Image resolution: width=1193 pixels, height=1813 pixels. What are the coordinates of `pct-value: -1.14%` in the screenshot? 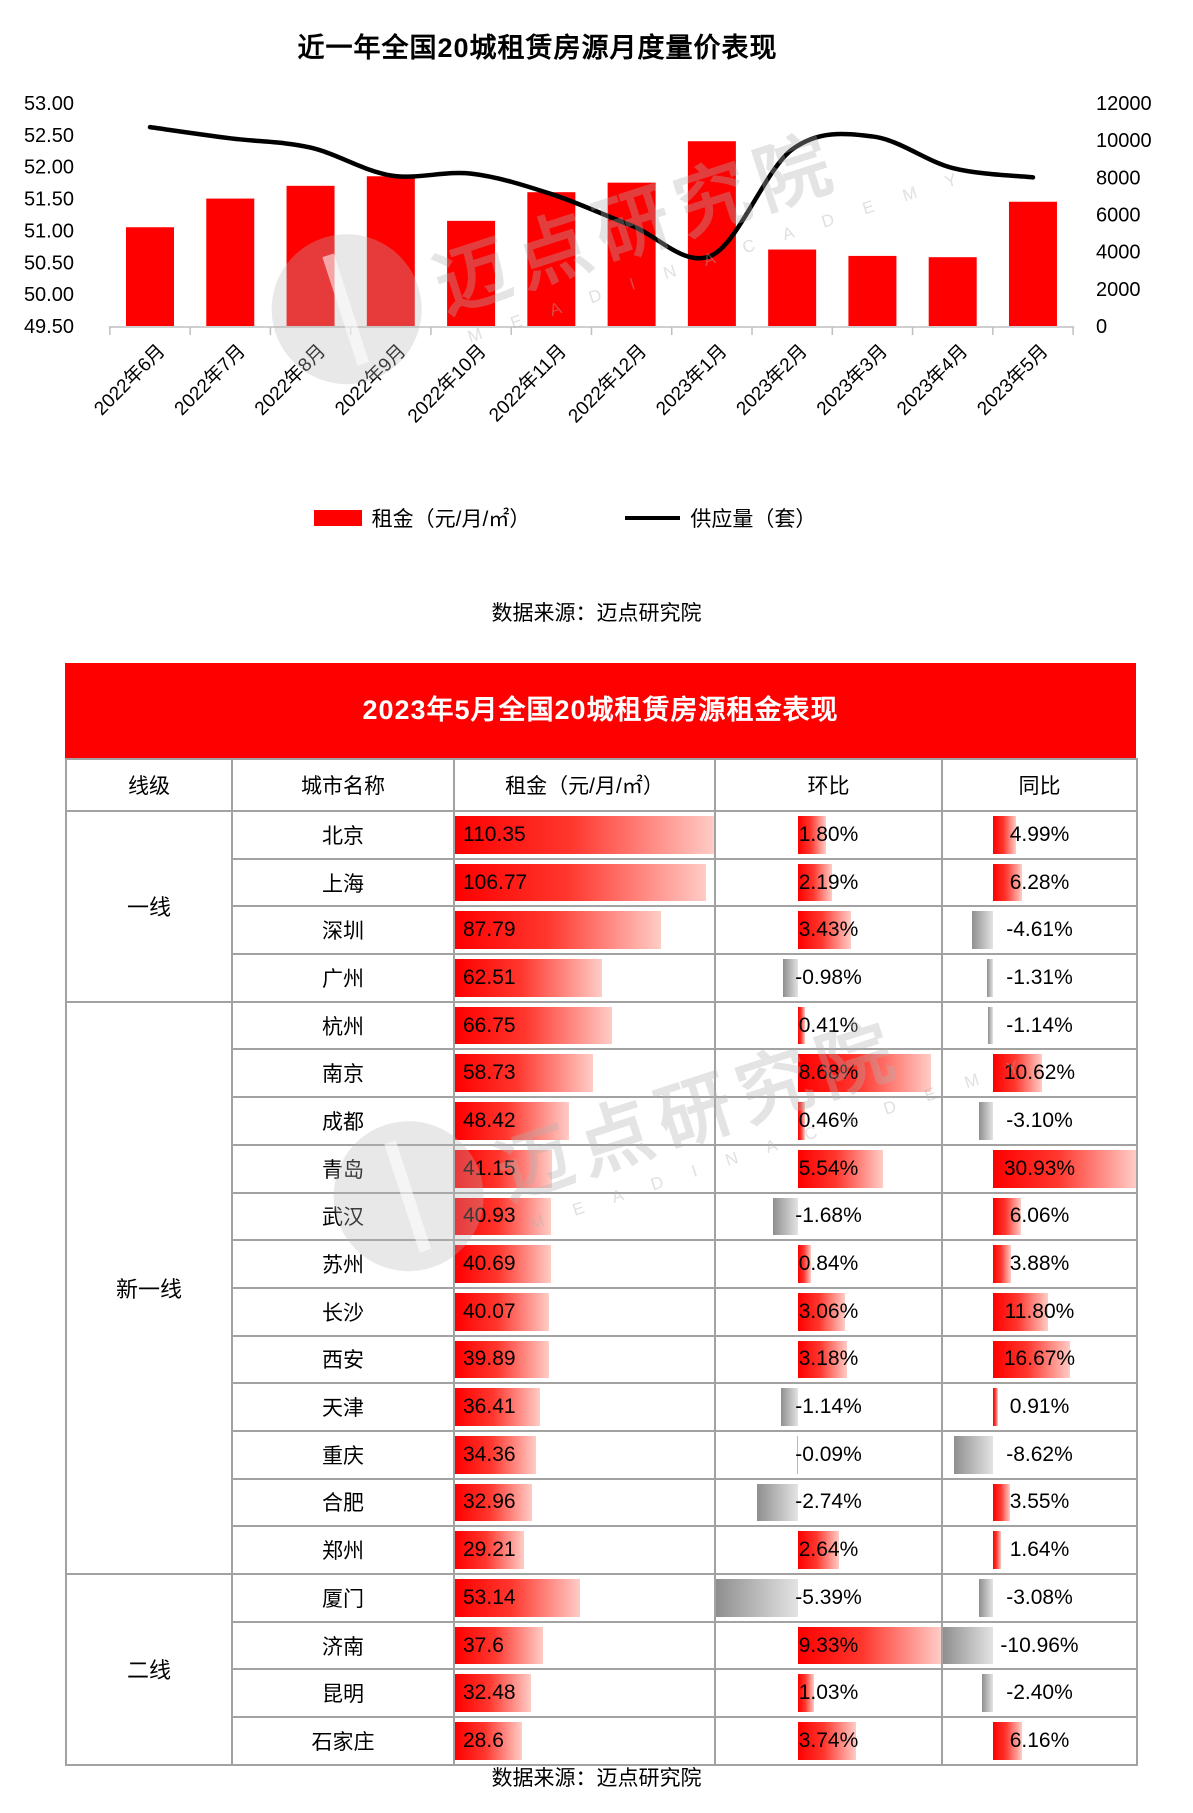 It's located at (828, 1407).